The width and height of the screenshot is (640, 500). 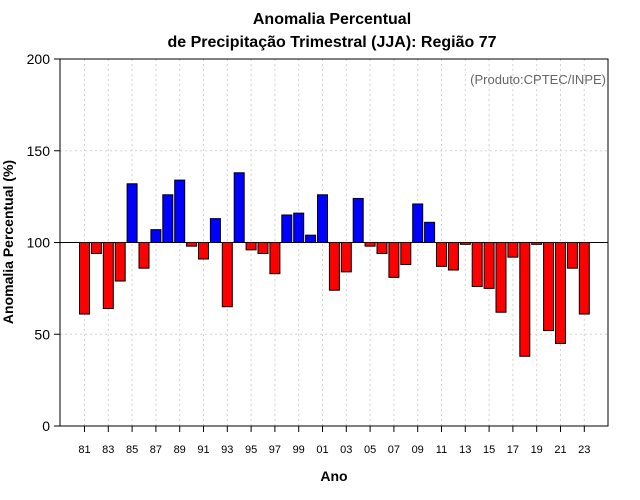 I want to click on x-tick-label: 19, so click(x=537, y=450).